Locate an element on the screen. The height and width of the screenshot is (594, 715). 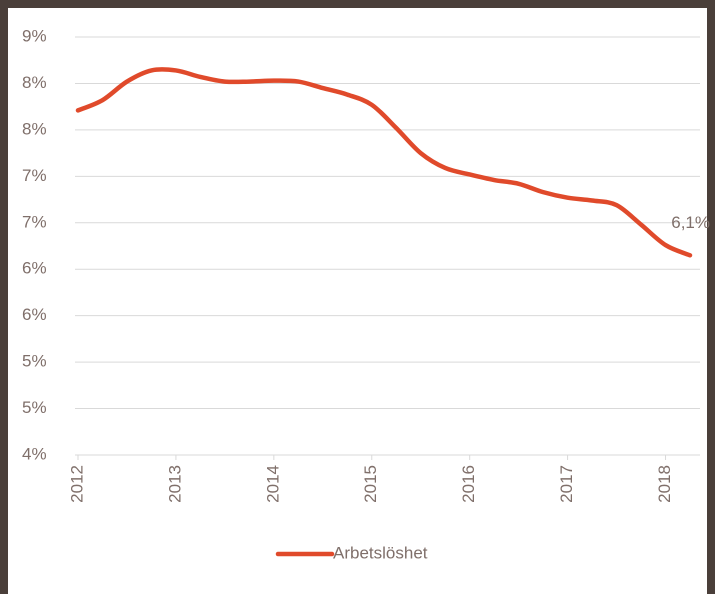
x-tick-label: 2016 is located at coordinates (468, 484).